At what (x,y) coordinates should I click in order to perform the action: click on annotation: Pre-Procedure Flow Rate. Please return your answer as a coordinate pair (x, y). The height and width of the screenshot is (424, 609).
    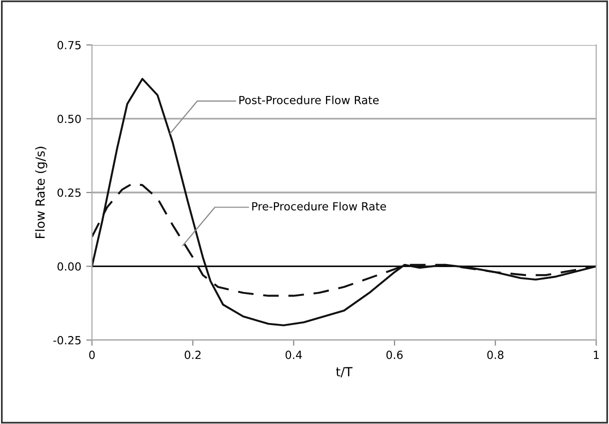
    Looking at the image, I should click on (319, 206).